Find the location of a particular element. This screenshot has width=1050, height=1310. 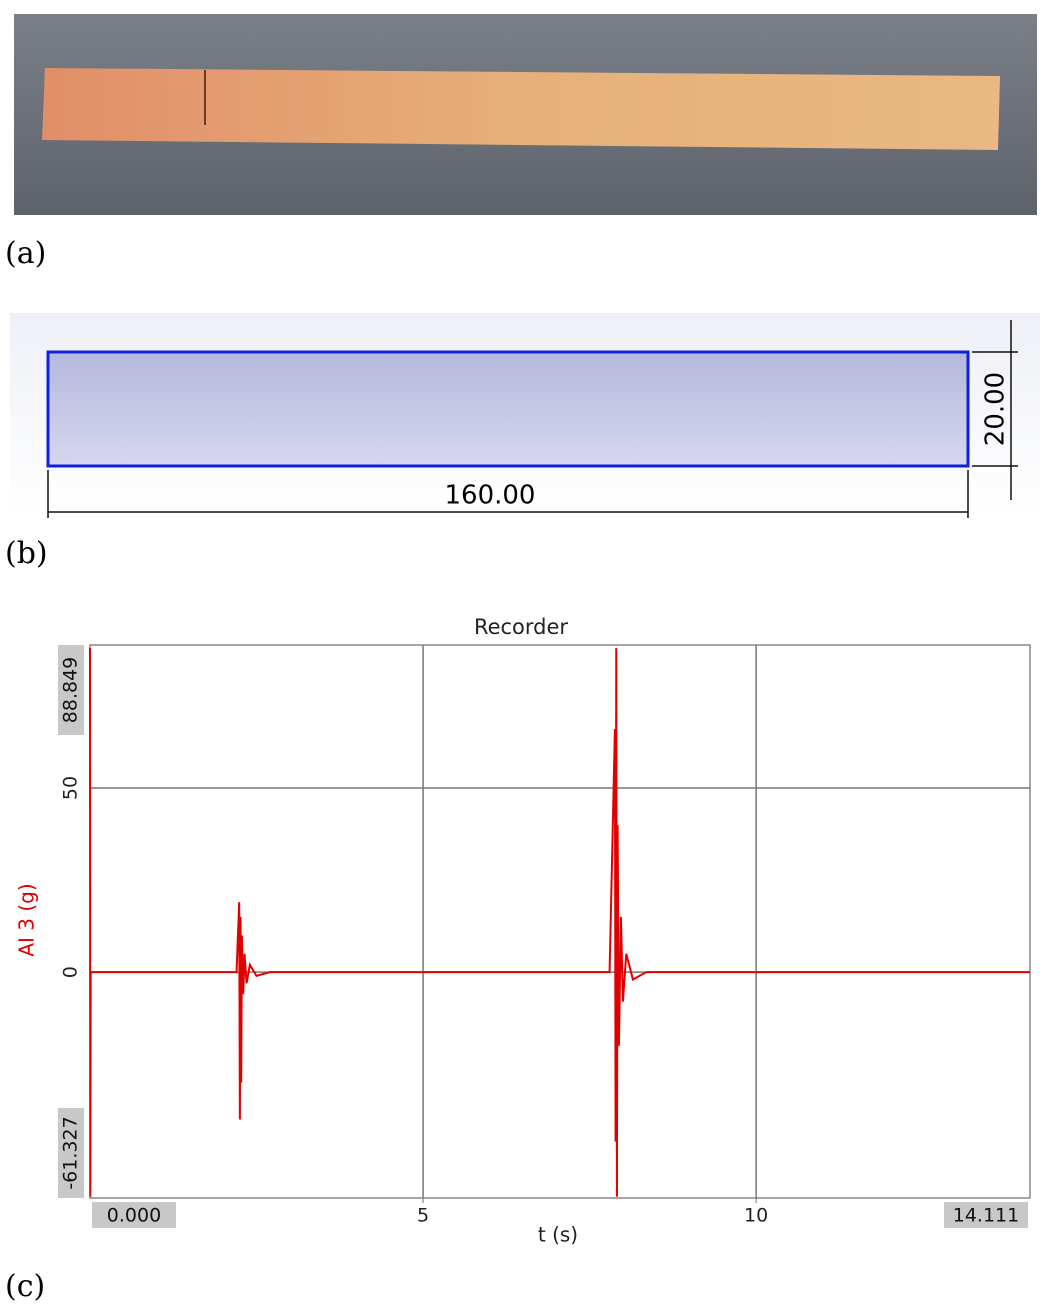

dimension-length: 160.00 is located at coordinates (490, 496).